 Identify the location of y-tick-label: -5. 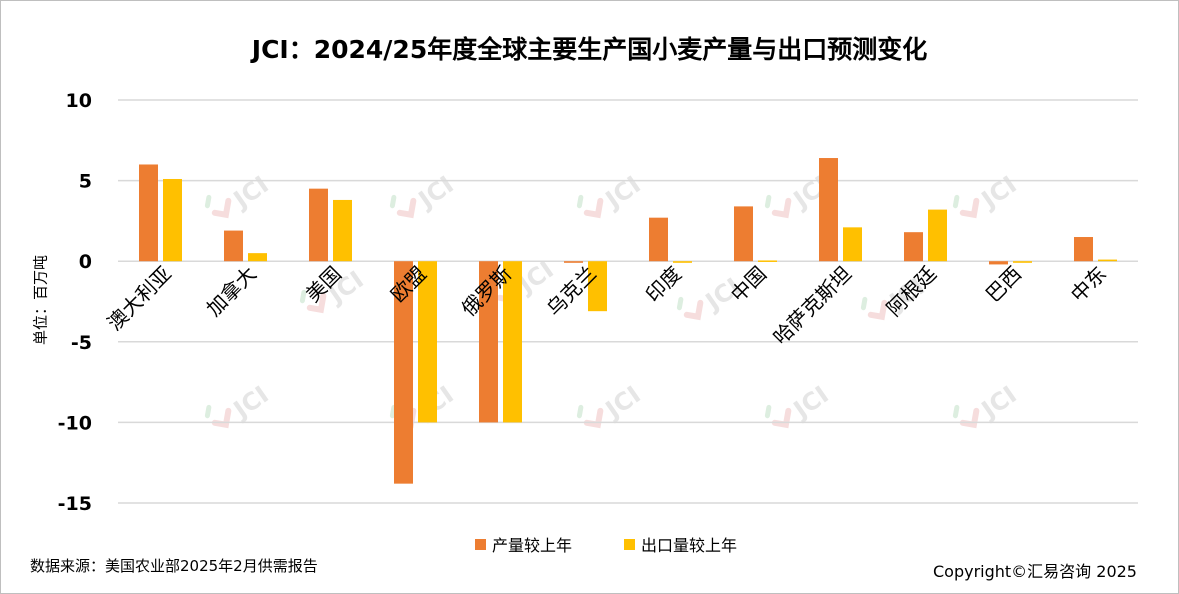
(81, 343).